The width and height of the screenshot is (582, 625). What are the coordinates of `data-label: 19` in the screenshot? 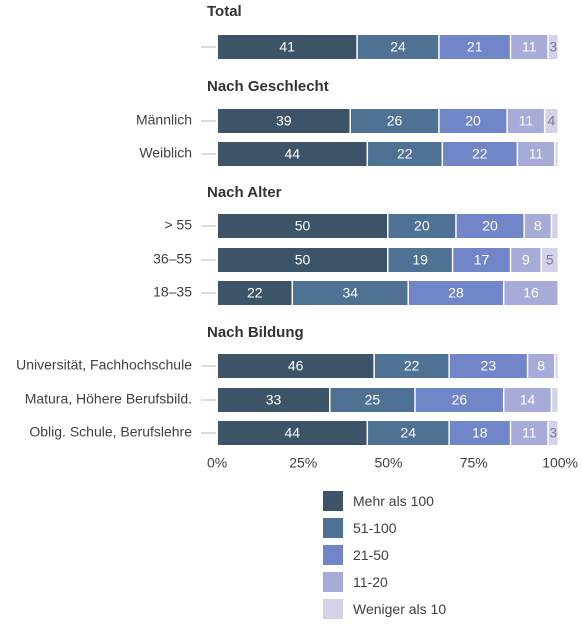 It's located at (420, 260).